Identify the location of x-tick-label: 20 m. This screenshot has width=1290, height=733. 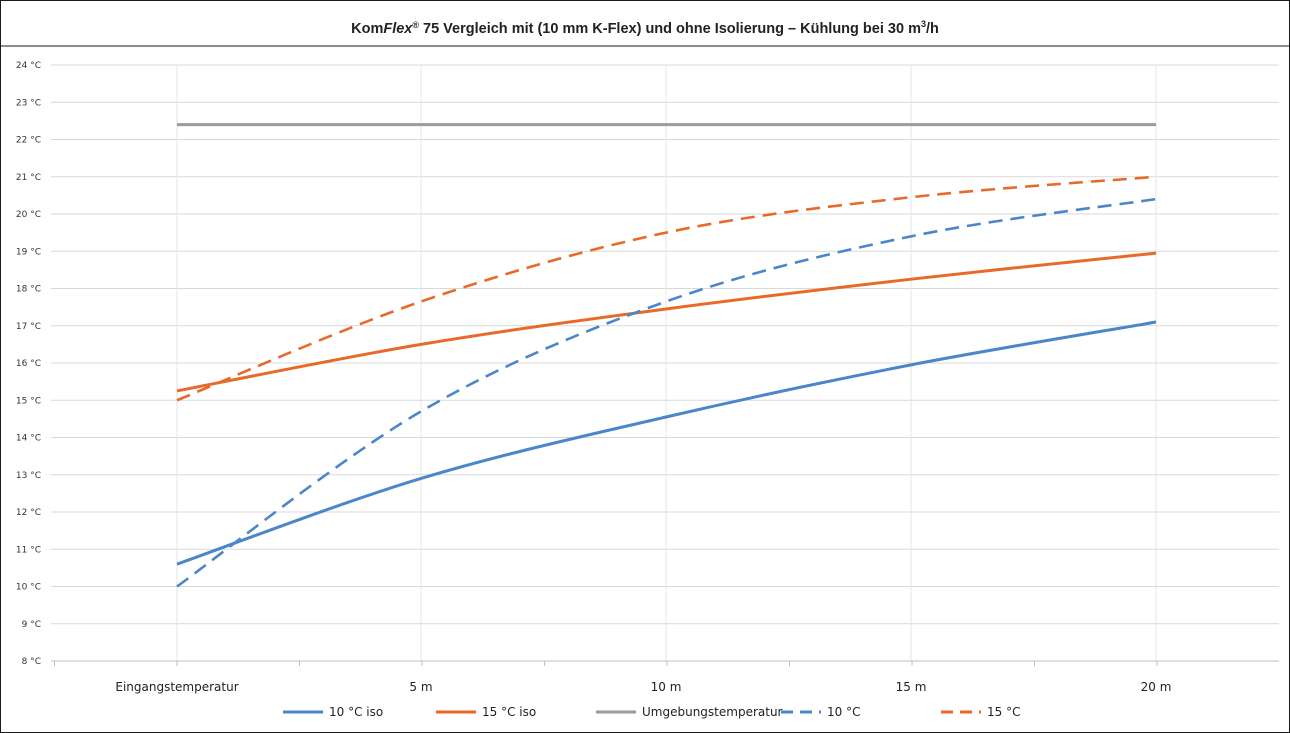
(1156, 687).